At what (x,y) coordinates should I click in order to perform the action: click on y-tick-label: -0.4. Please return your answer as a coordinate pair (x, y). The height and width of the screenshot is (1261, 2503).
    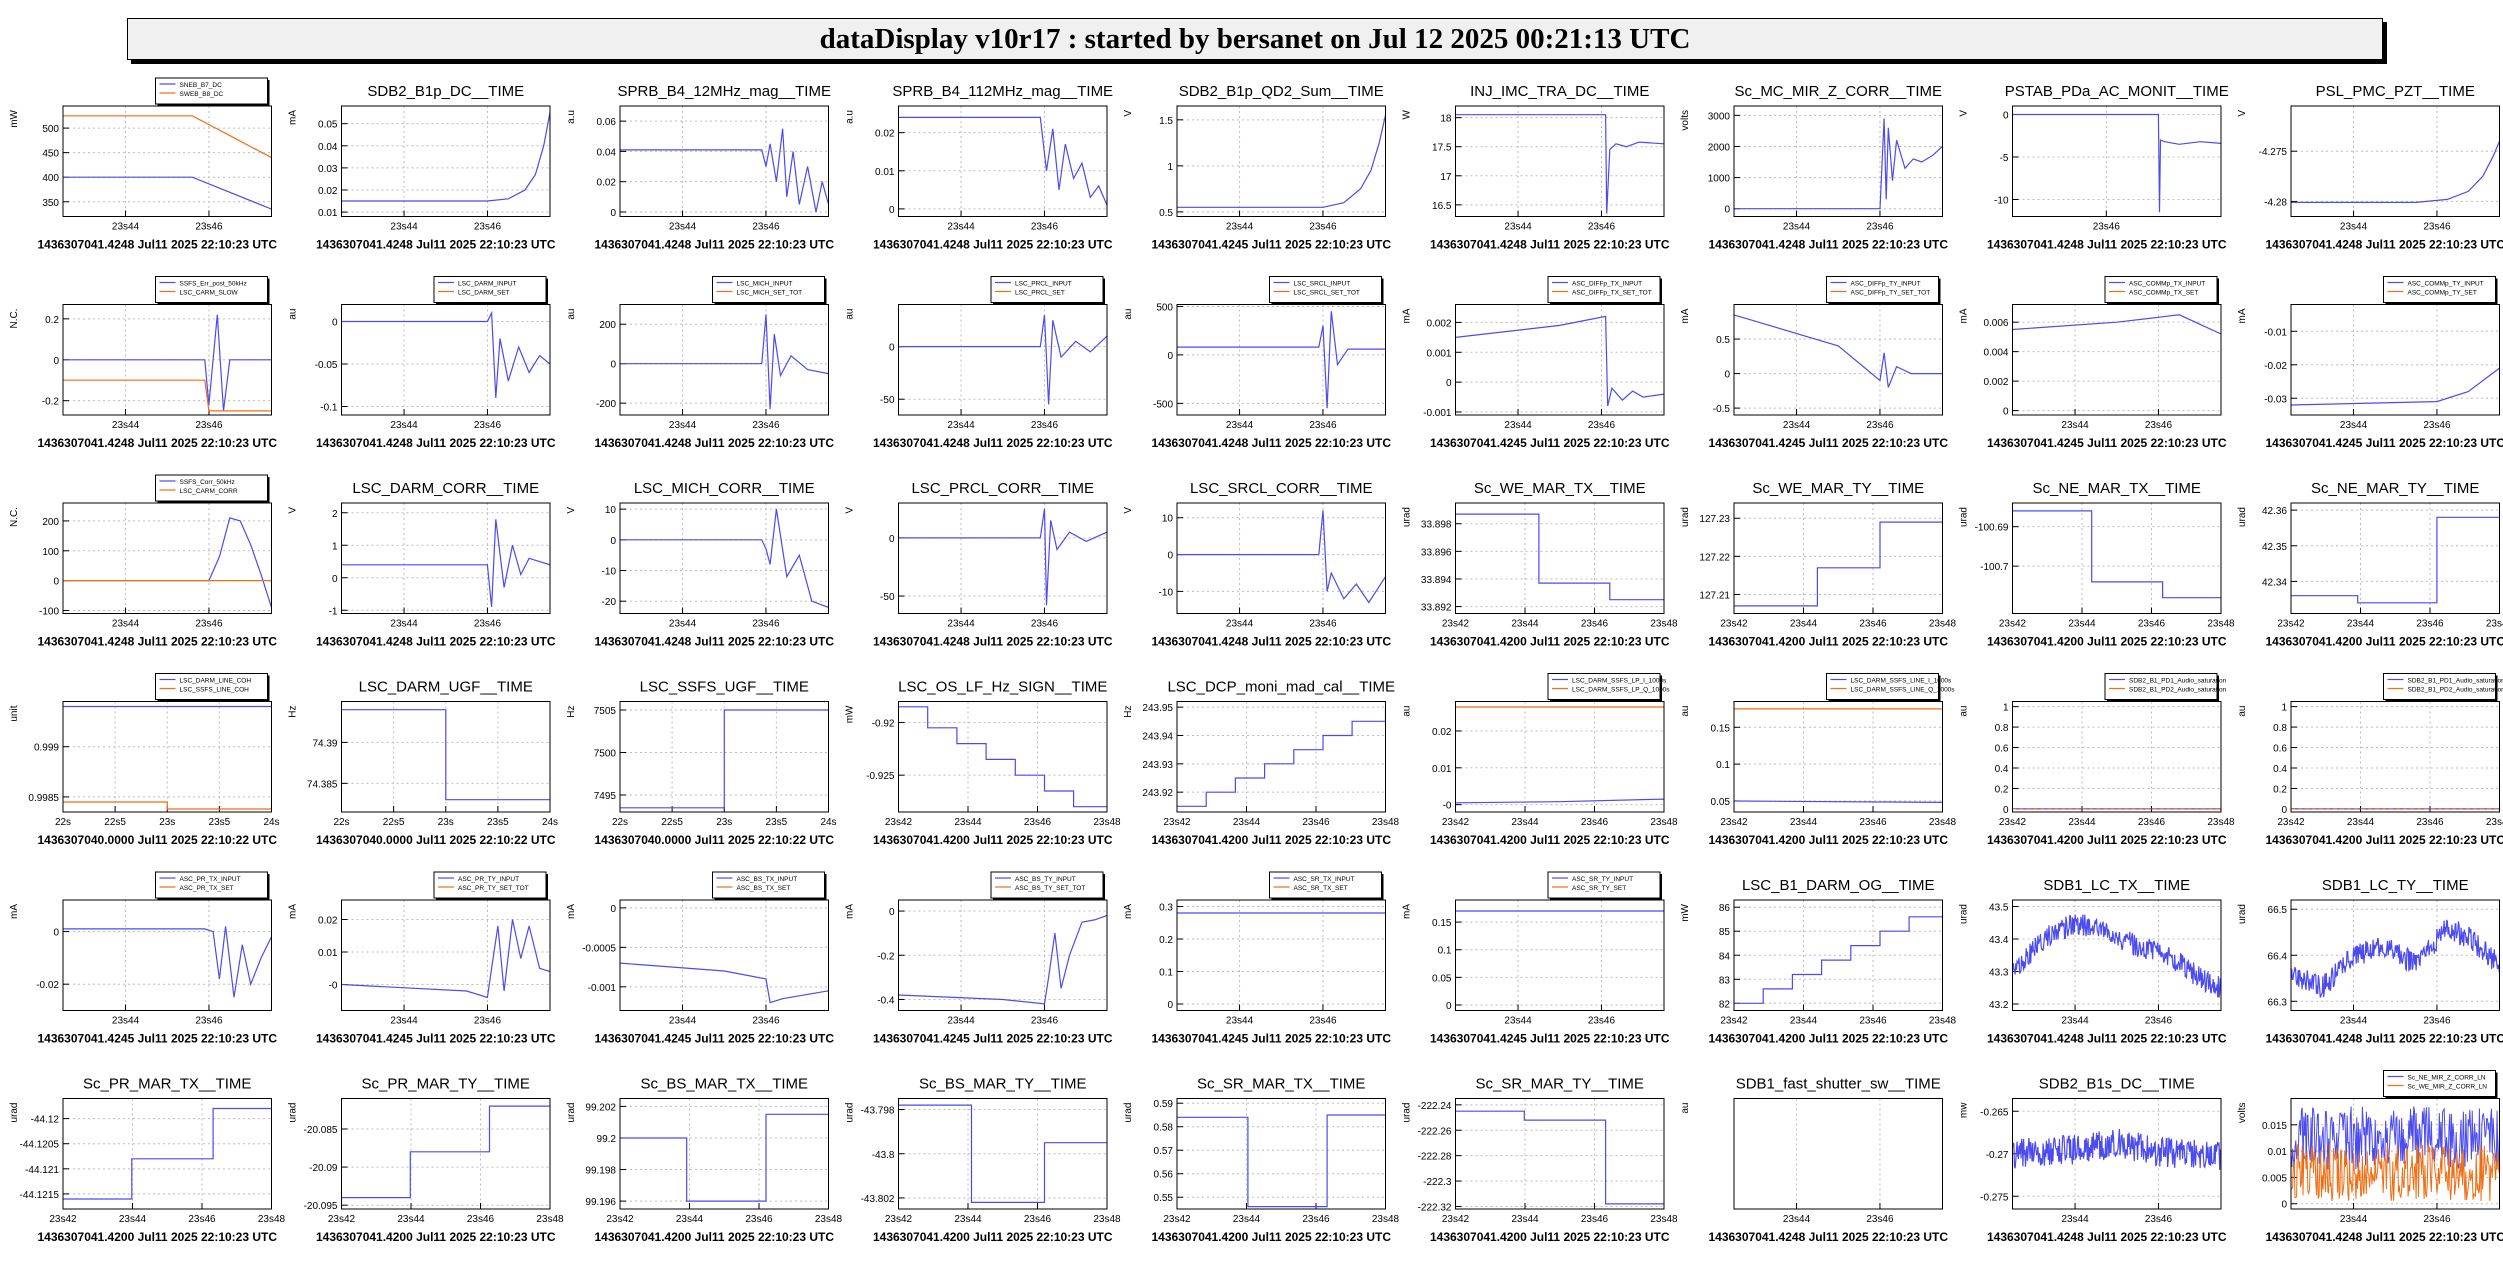
    Looking at the image, I should click on (886, 1000).